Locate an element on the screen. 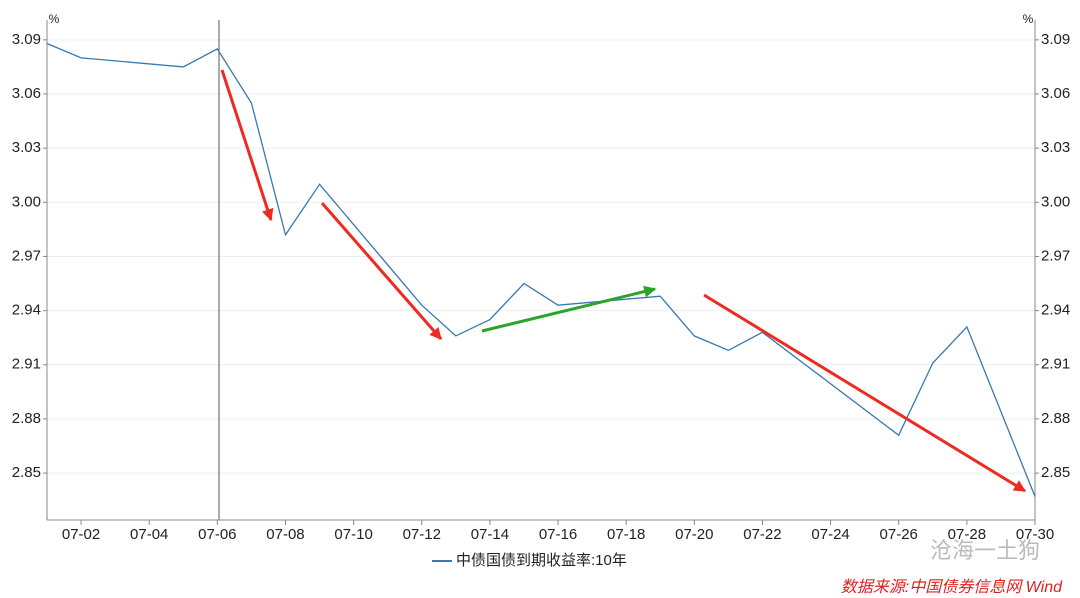  x-tick-label: 07-16 is located at coordinates (558, 534).